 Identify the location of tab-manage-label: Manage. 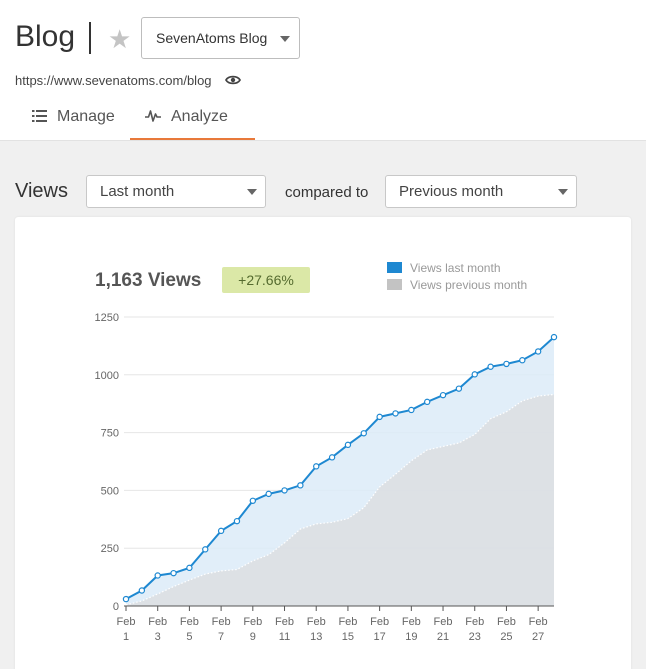
(86, 116).